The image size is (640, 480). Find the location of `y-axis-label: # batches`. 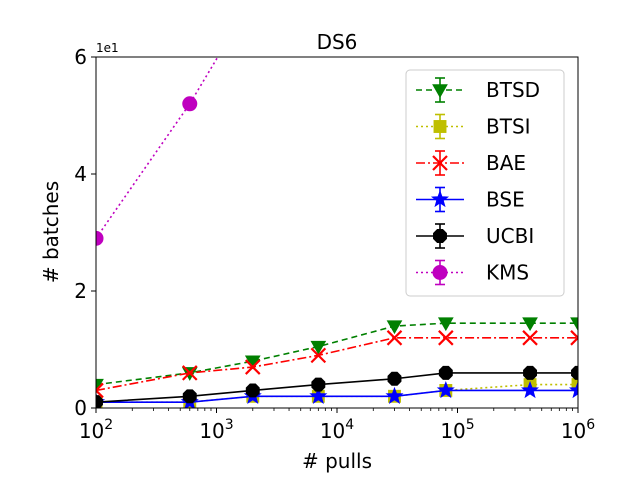

y-axis-label: # batches is located at coordinates (51, 232).